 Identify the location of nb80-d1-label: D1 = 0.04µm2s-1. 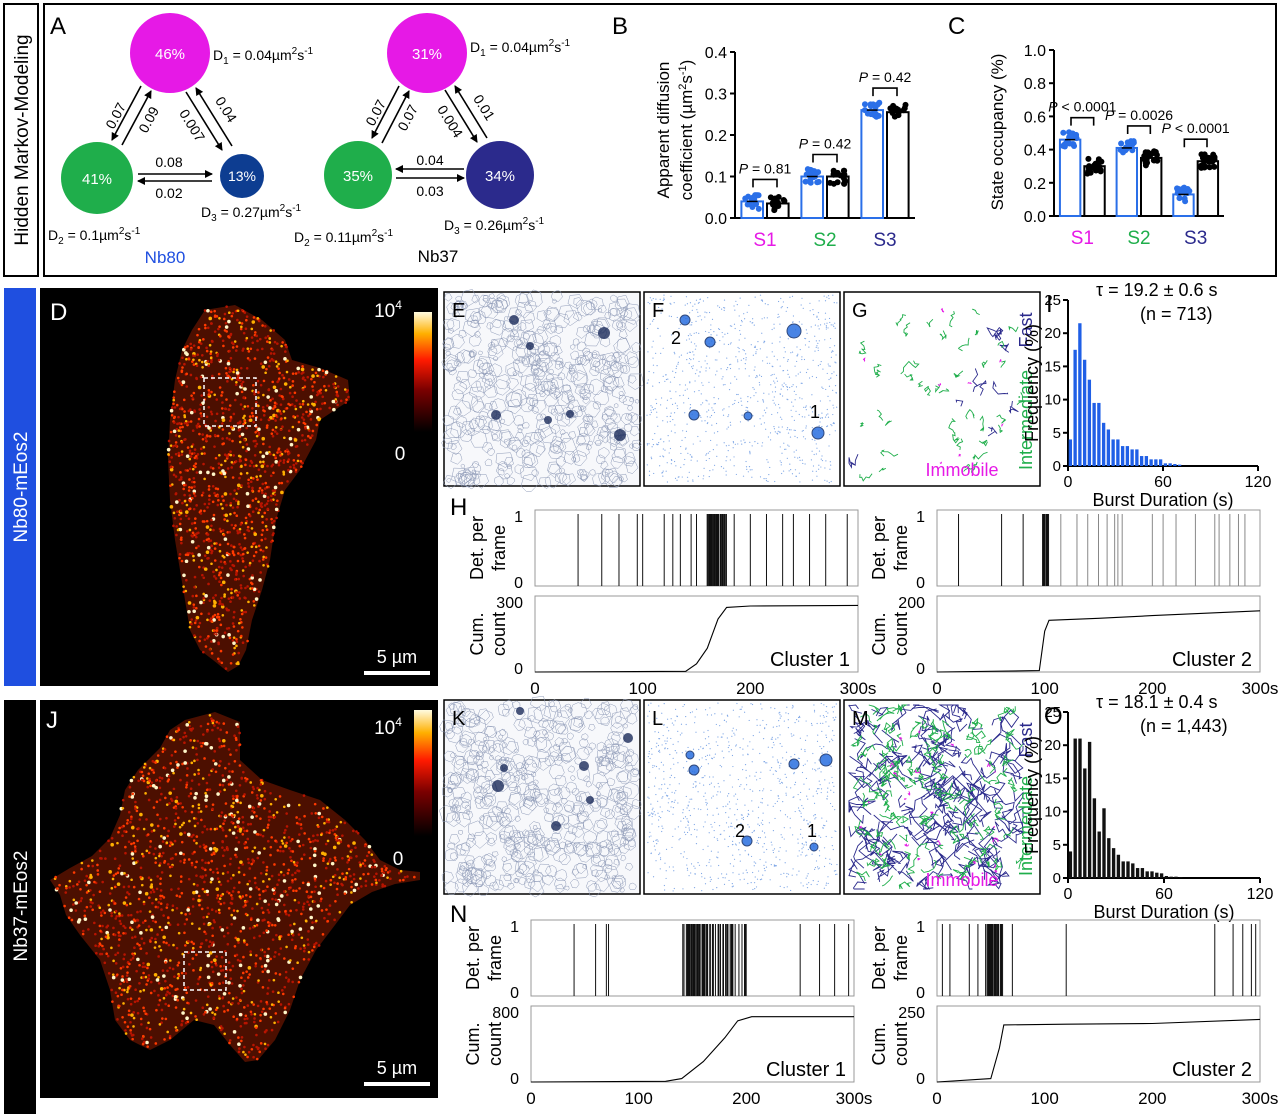
(263, 56).